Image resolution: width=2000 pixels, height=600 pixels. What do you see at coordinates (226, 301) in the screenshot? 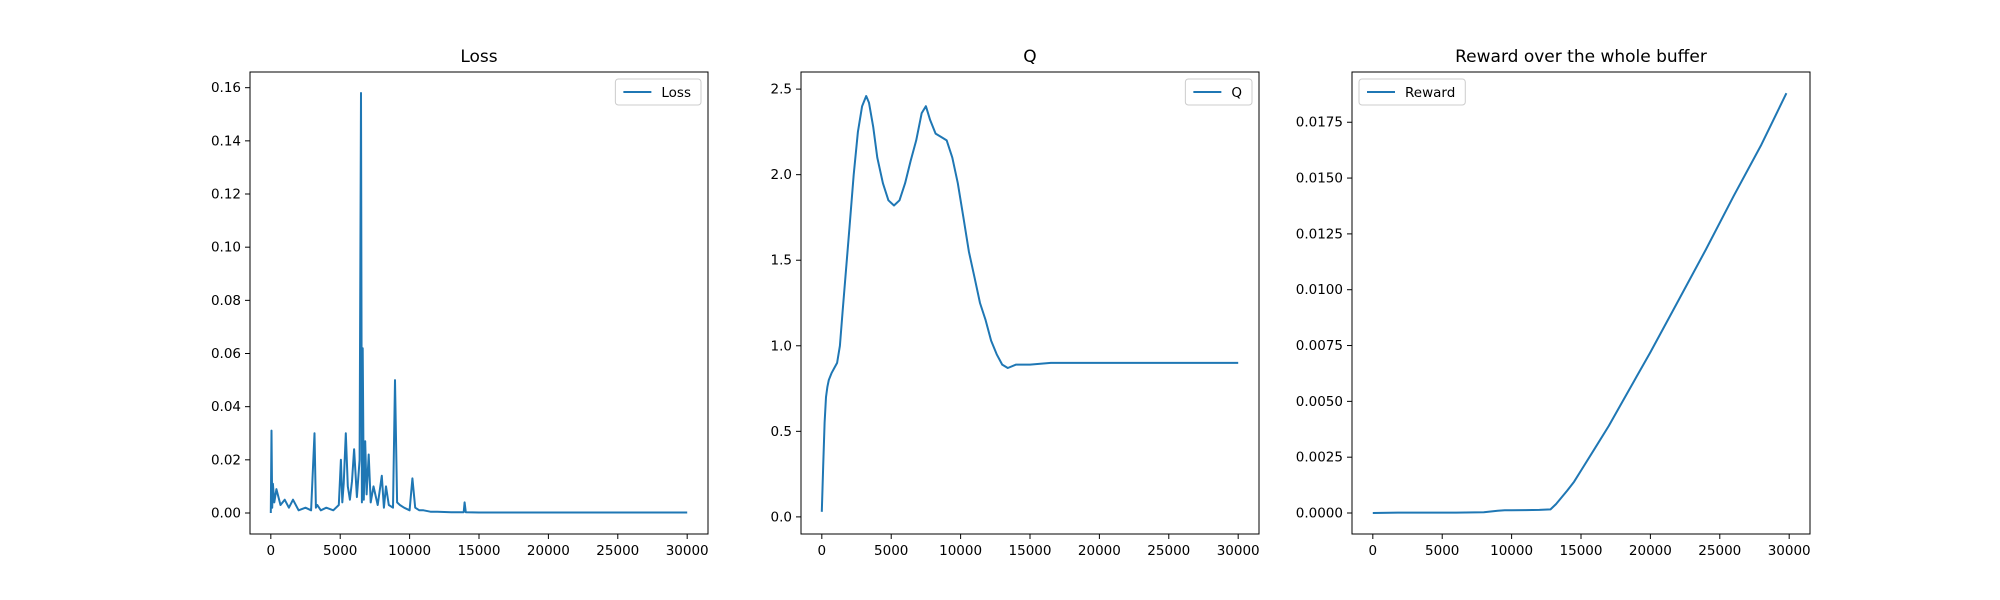
I see `y-tick-label: 0.08` at bounding box center [226, 301].